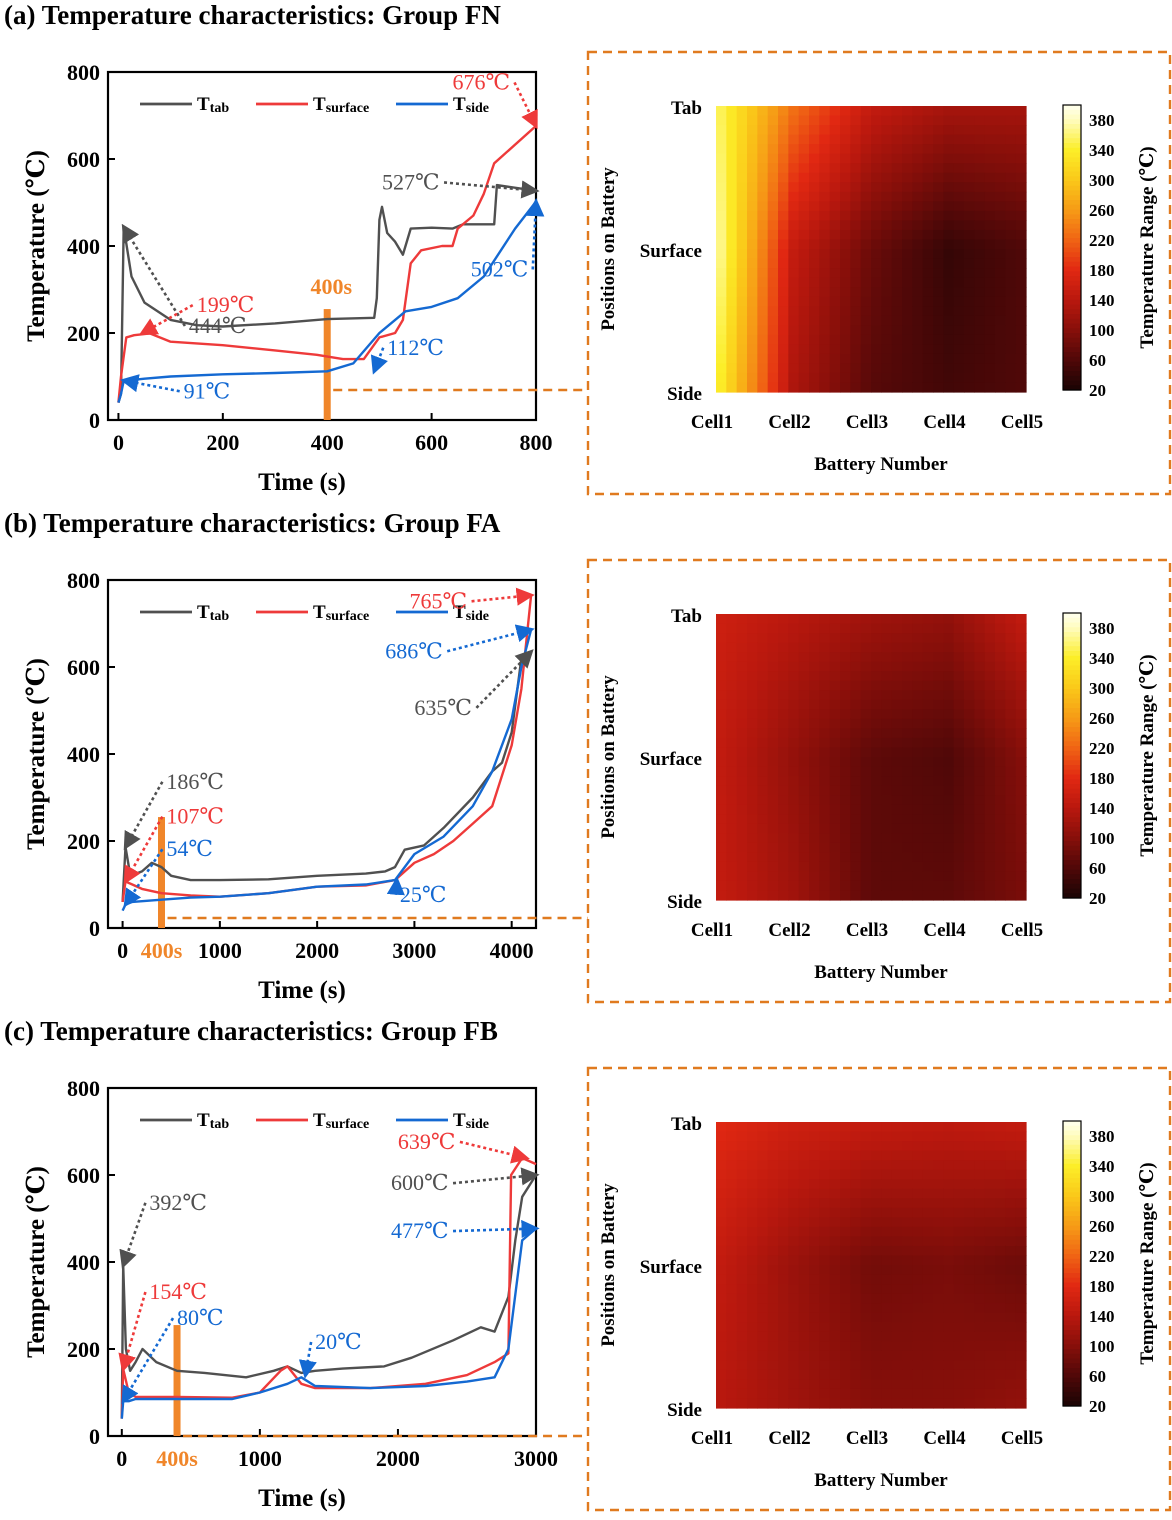 This screenshot has width=1172, height=1520. What do you see at coordinates (94, 928) in the screenshot?
I see `y-tick-label: 0` at bounding box center [94, 928].